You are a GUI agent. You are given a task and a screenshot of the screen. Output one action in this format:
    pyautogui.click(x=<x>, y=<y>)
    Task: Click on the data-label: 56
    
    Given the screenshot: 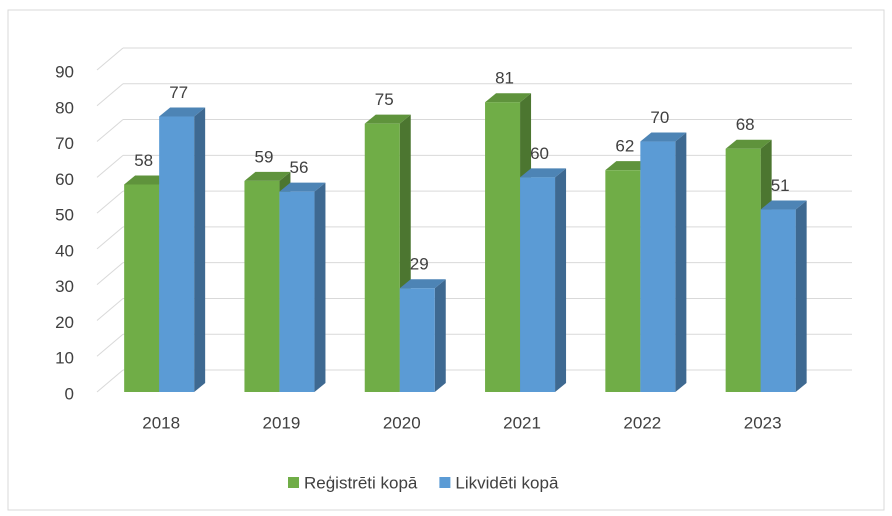 What is the action you would take?
    pyautogui.click(x=298, y=167)
    